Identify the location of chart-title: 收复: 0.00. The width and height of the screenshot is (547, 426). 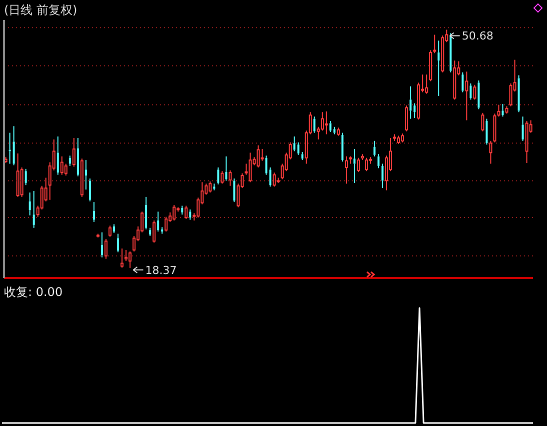
(33, 292).